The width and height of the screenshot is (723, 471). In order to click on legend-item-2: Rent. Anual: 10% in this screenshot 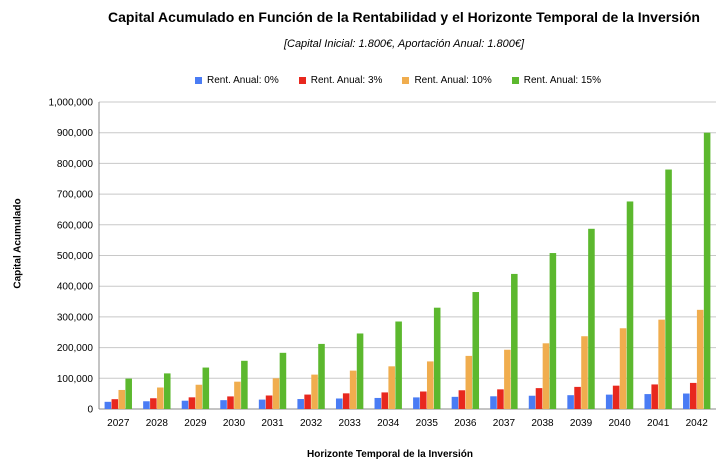, I will do `click(447, 80)`.